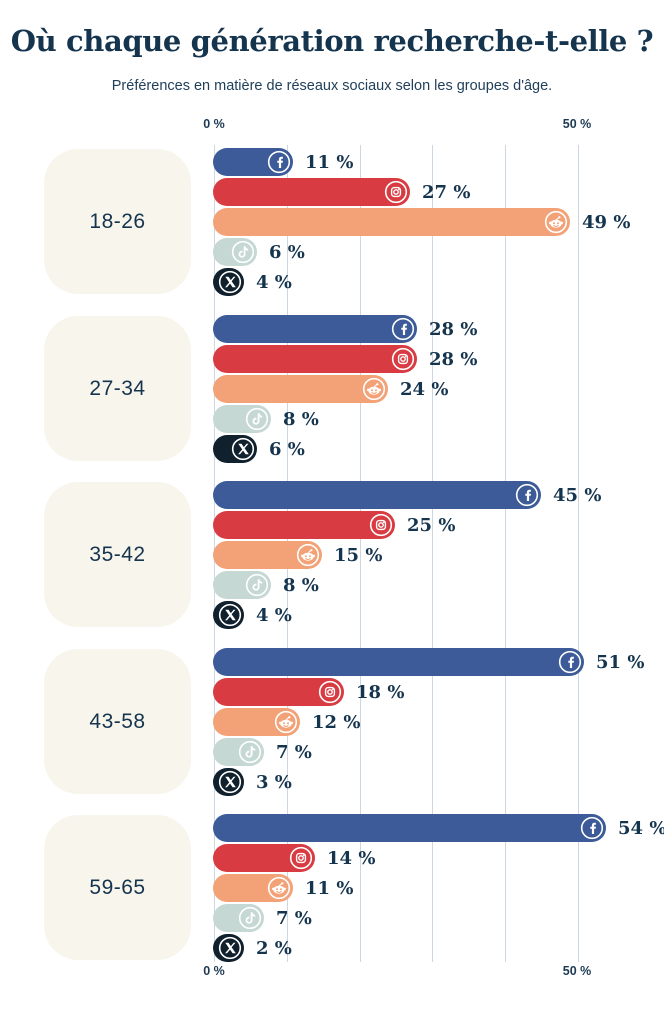 Image resolution: width=664 pixels, height=1024 pixels. Describe the element at coordinates (577, 124) in the screenshot. I see `axis-tick-top-right: 50 %` at that location.